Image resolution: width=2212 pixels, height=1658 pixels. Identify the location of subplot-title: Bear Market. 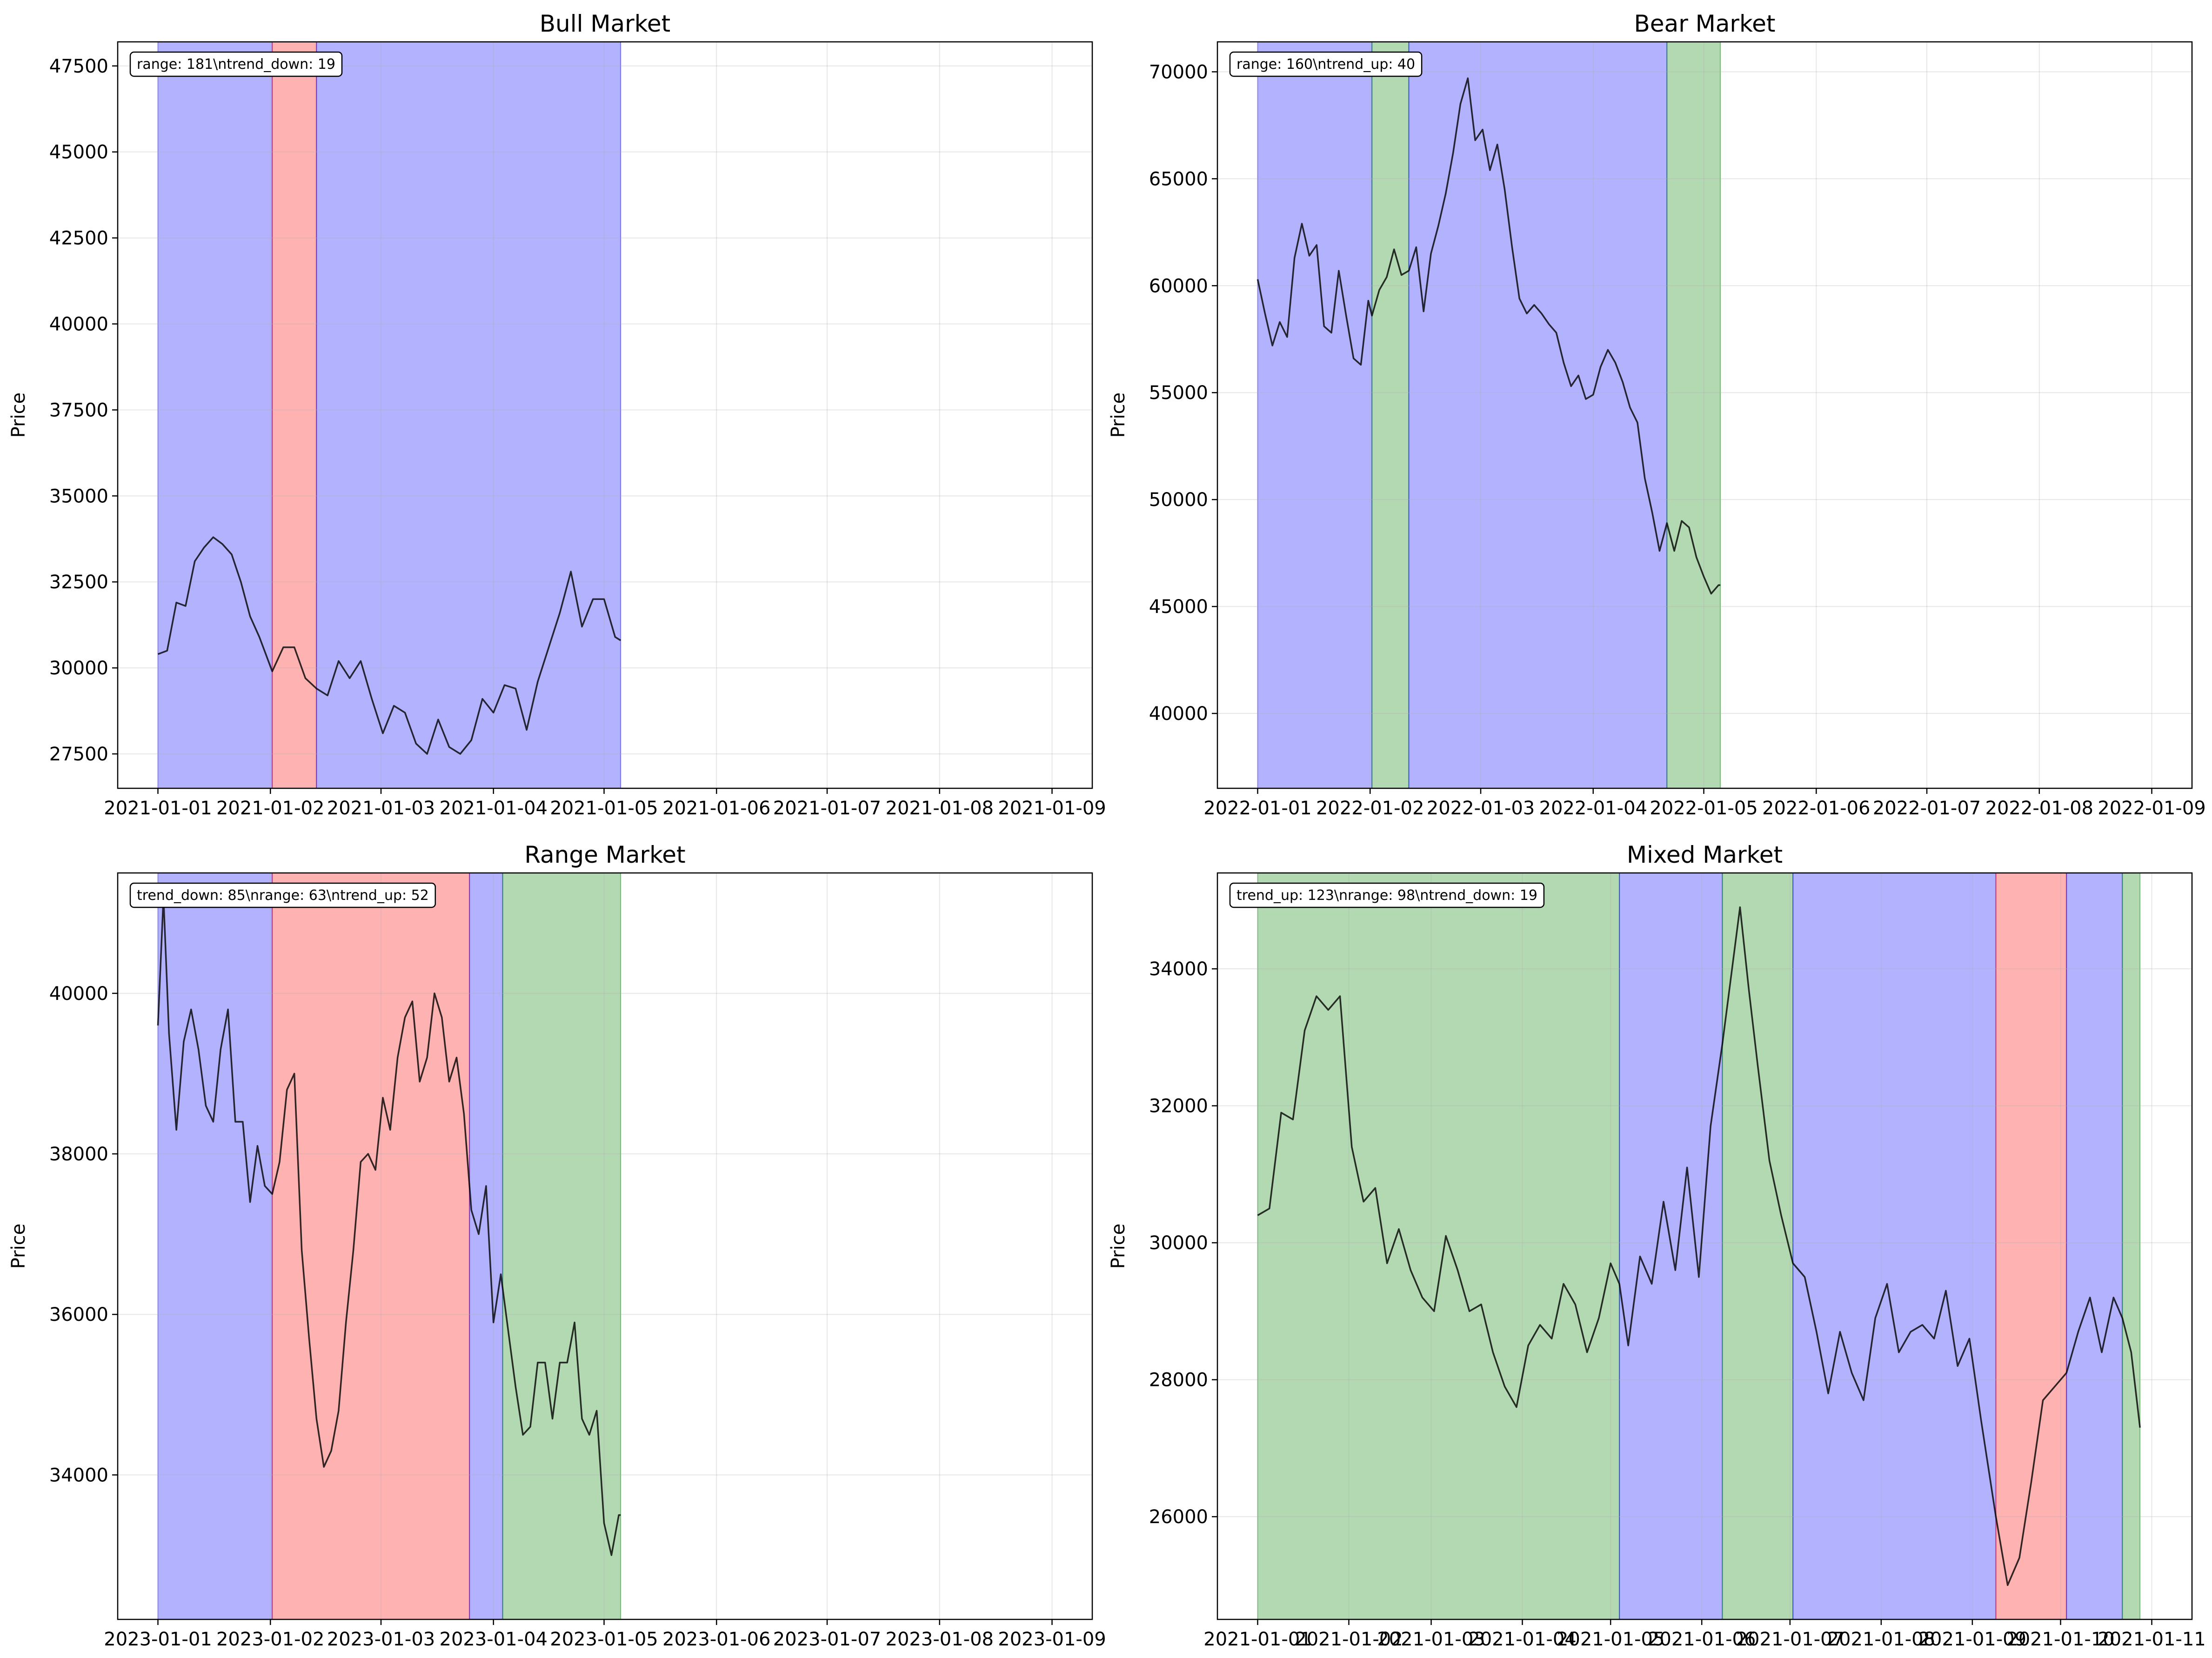
(1704, 23).